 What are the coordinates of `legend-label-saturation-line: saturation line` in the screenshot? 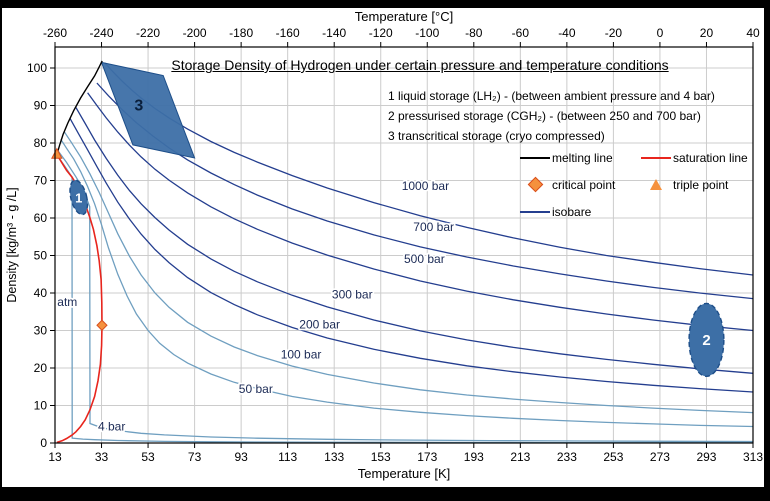 It's located at (710, 157).